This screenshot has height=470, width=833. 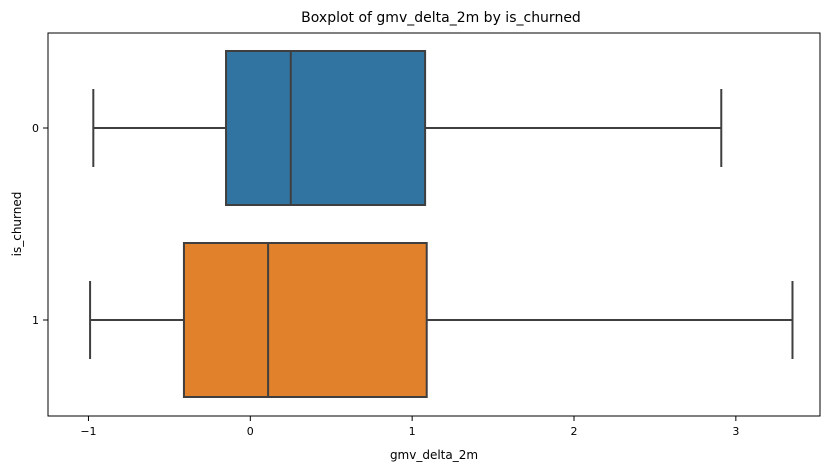 I want to click on x-tick-label: 2, so click(x=573, y=431).